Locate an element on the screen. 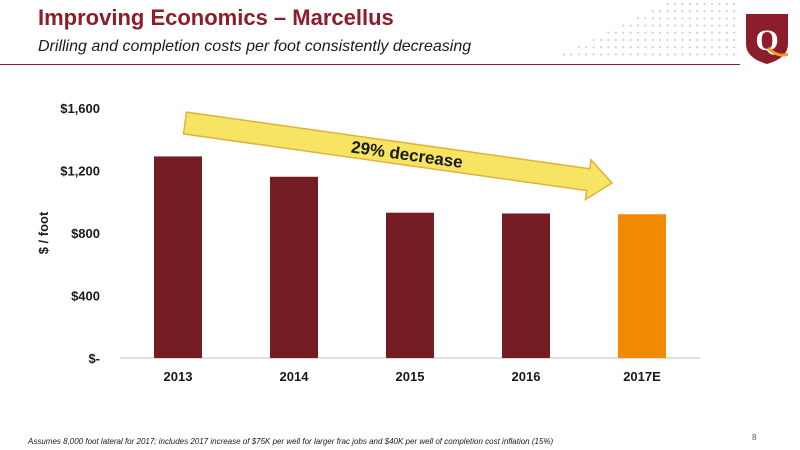 The height and width of the screenshot is (450, 800). trend-arrow: 29% decrease is located at coordinates (398, 156).